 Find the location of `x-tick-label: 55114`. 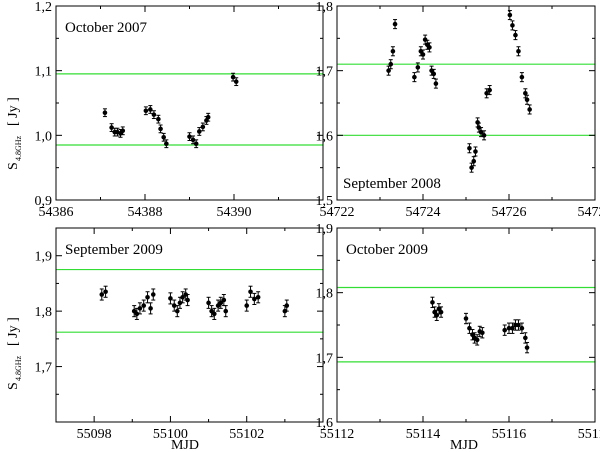

x-tick-label: 55114 is located at coordinates (423, 434).